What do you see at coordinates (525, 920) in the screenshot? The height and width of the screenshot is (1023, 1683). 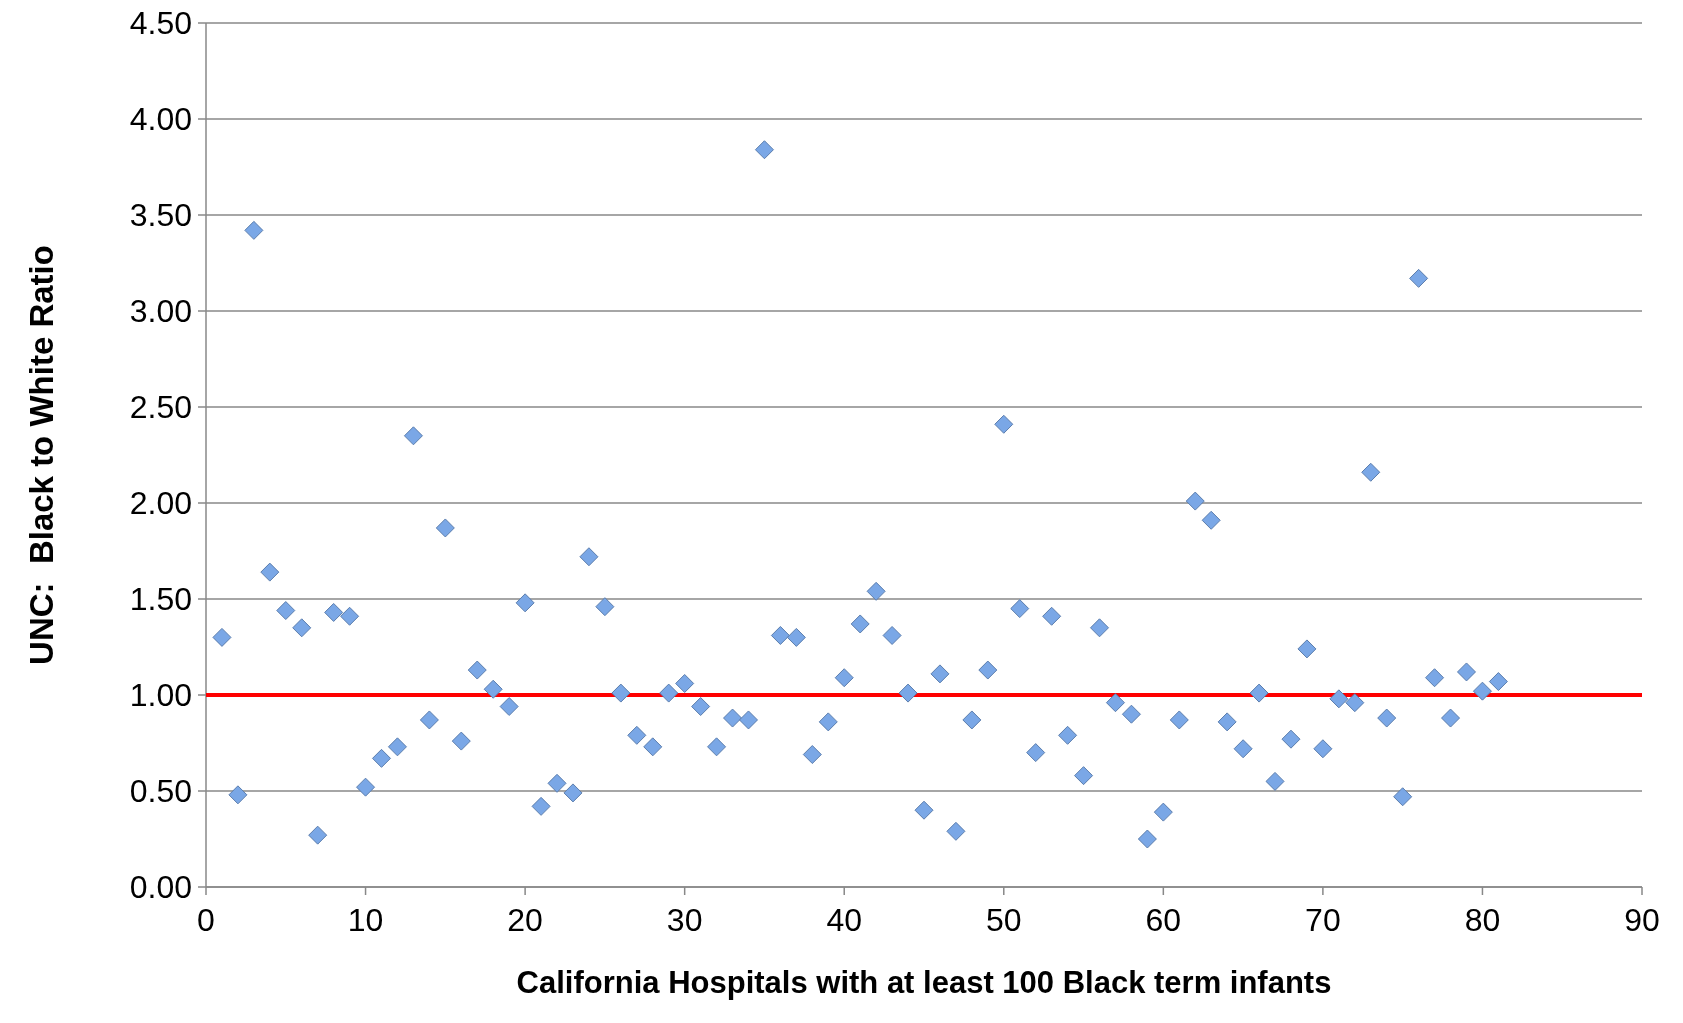 I see `x-tick-label: 20` at bounding box center [525, 920].